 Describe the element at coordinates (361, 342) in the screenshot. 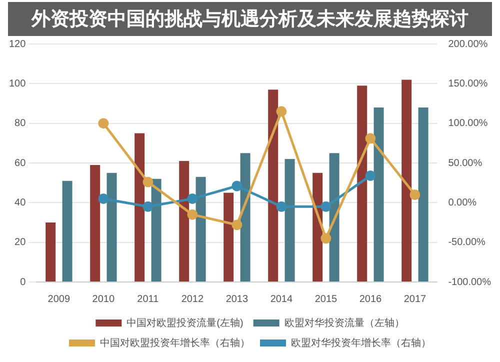

I see `legend-label: 欧盟对华投资年增长率（右轴）` at that location.